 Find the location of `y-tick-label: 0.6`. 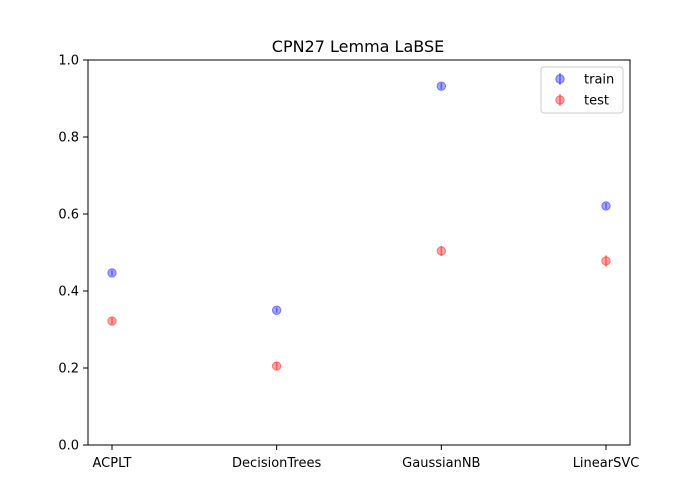

y-tick-label: 0.6 is located at coordinates (68, 215).